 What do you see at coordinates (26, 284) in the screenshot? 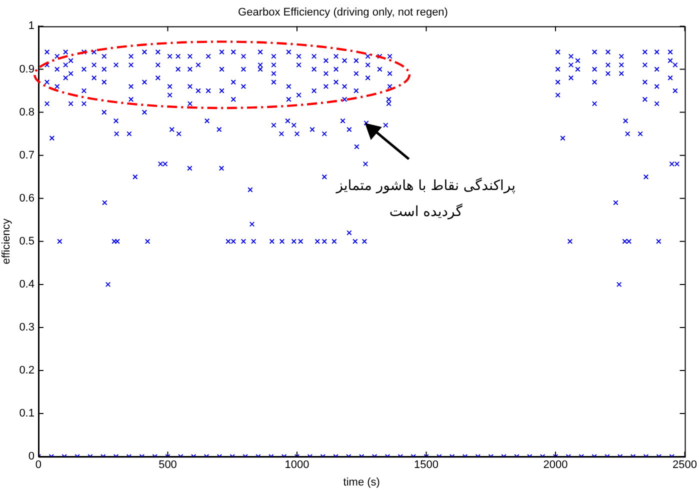
I see `y-tick-label: 0.4` at bounding box center [26, 284].